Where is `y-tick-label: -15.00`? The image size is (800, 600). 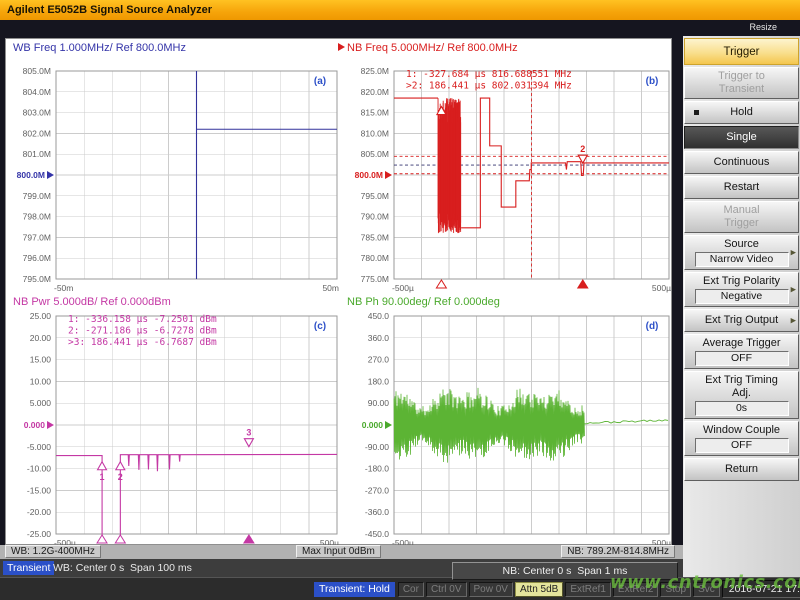 y-tick-label: -15.00 is located at coordinates (39, 490).